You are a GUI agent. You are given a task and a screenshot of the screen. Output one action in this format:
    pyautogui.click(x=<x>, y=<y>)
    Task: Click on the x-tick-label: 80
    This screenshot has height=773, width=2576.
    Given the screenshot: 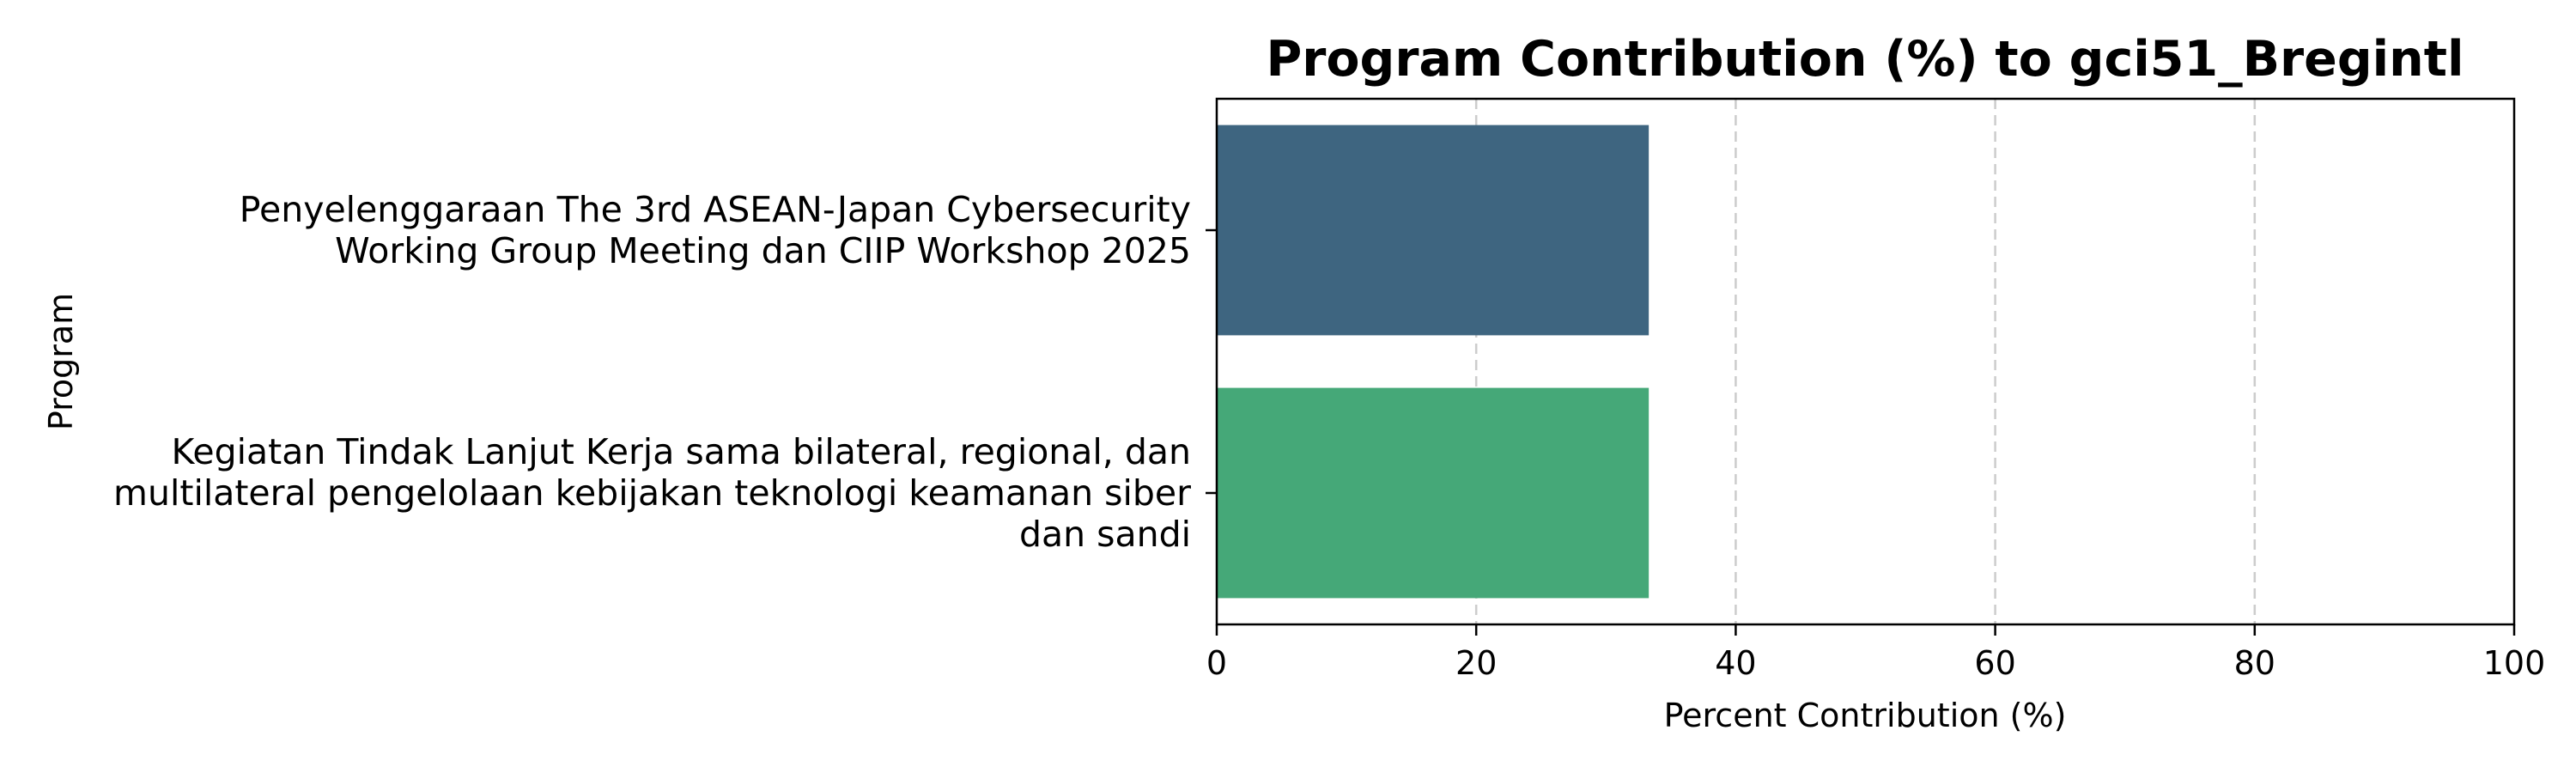 What is the action you would take?
    pyautogui.click(x=2254, y=663)
    